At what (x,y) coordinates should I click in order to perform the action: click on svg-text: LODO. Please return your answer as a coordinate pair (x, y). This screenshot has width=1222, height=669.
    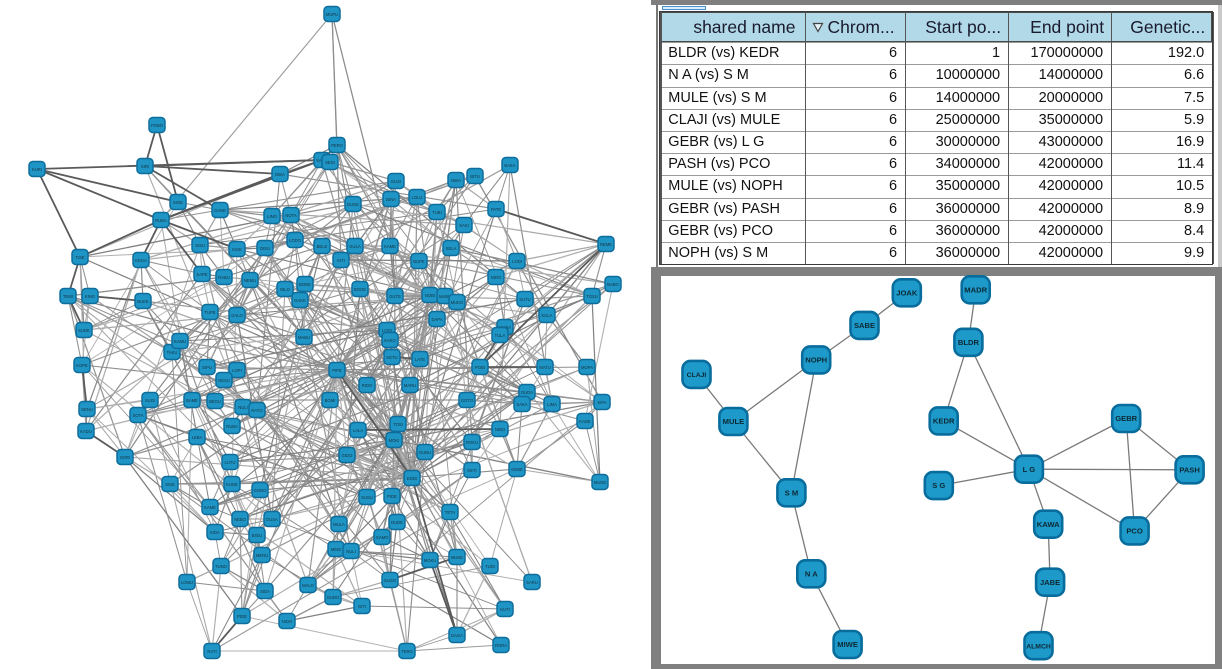
    Looking at the image, I should click on (295, 240).